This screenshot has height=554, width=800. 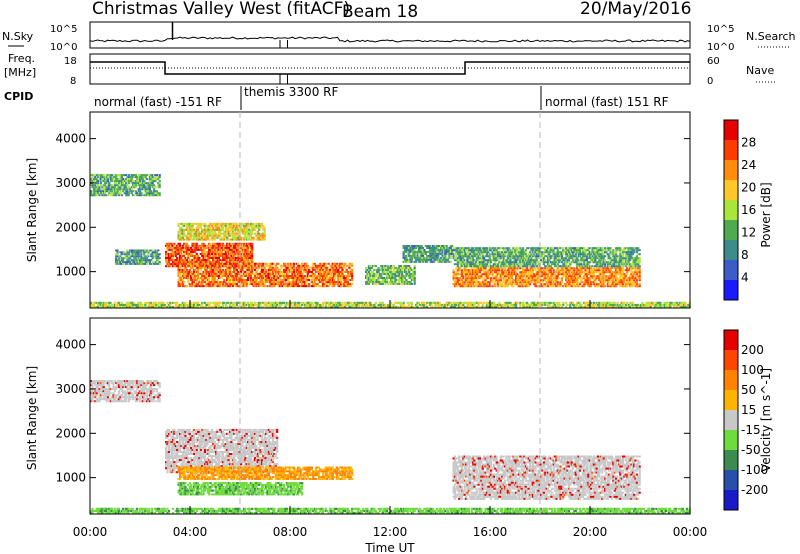 I want to click on nave-tick-60: 60, so click(x=713, y=61).